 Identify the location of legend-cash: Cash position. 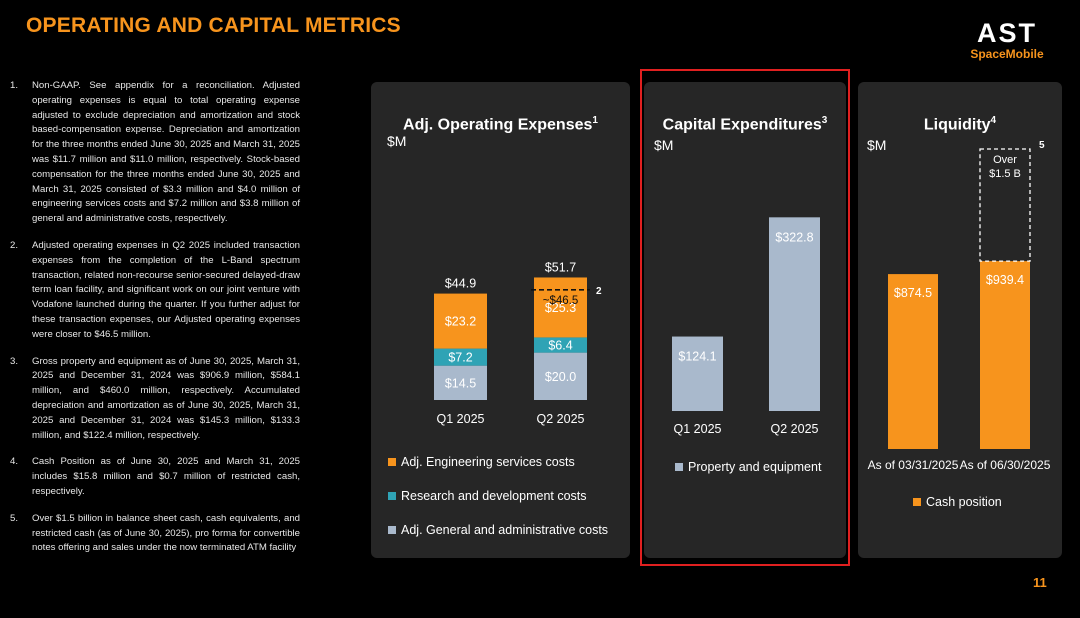
(957, 502).